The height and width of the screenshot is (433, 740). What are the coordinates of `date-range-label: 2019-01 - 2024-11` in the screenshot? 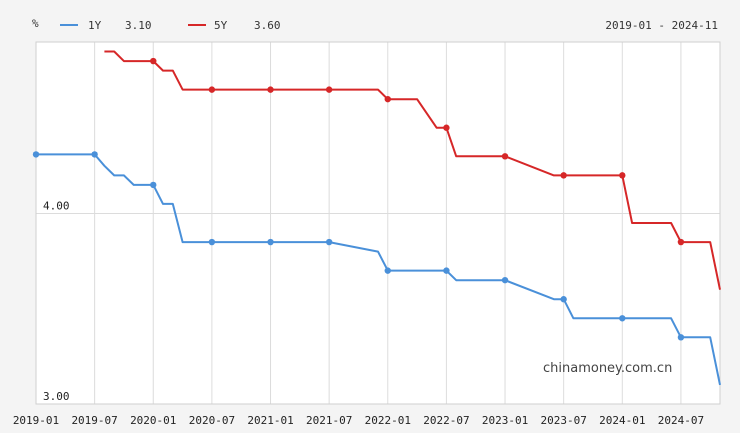 It's located at (661, 25).